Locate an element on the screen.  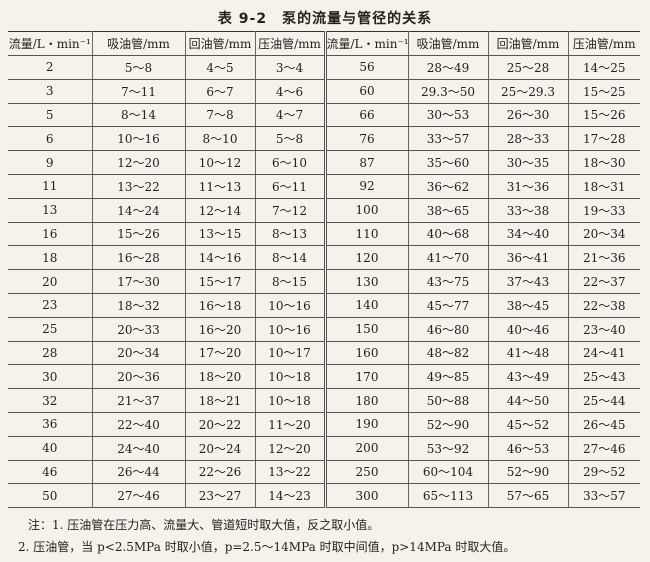
table-cell: 22～26 is located at coordinates (219, 472).